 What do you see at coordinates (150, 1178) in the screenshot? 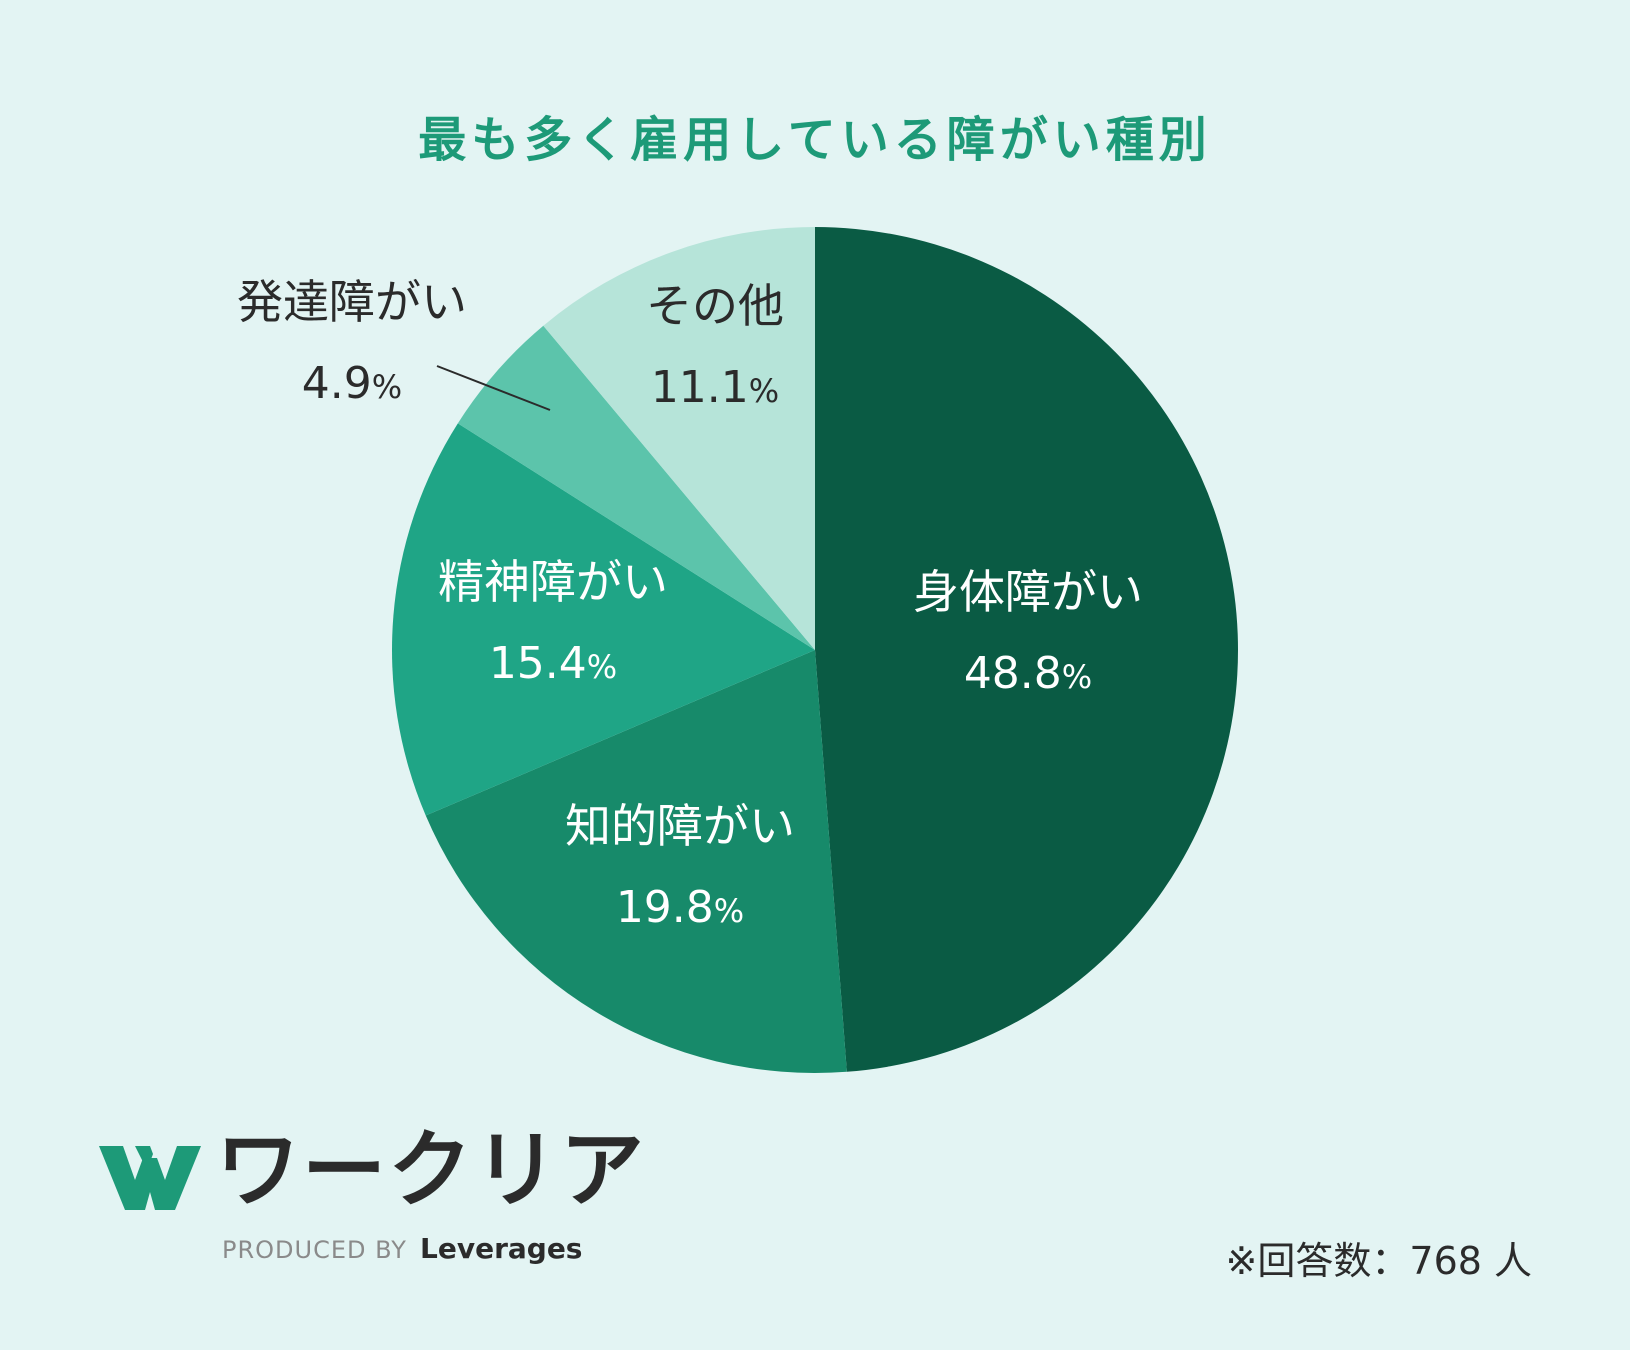
I see `logo-w-icon` at bounding box center [150, 1178].